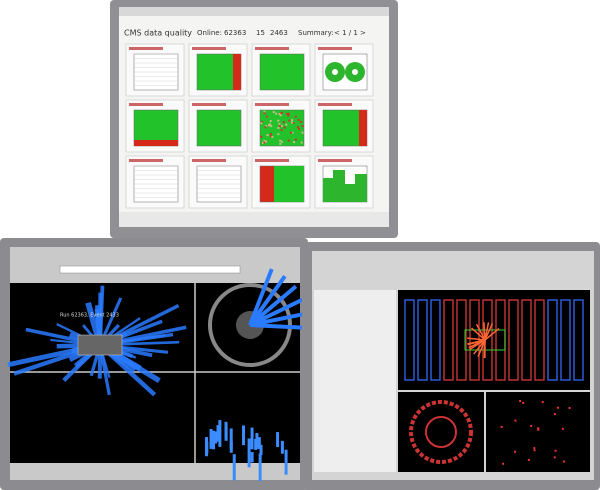  I want to click on event-display-right, so click(494, 382).